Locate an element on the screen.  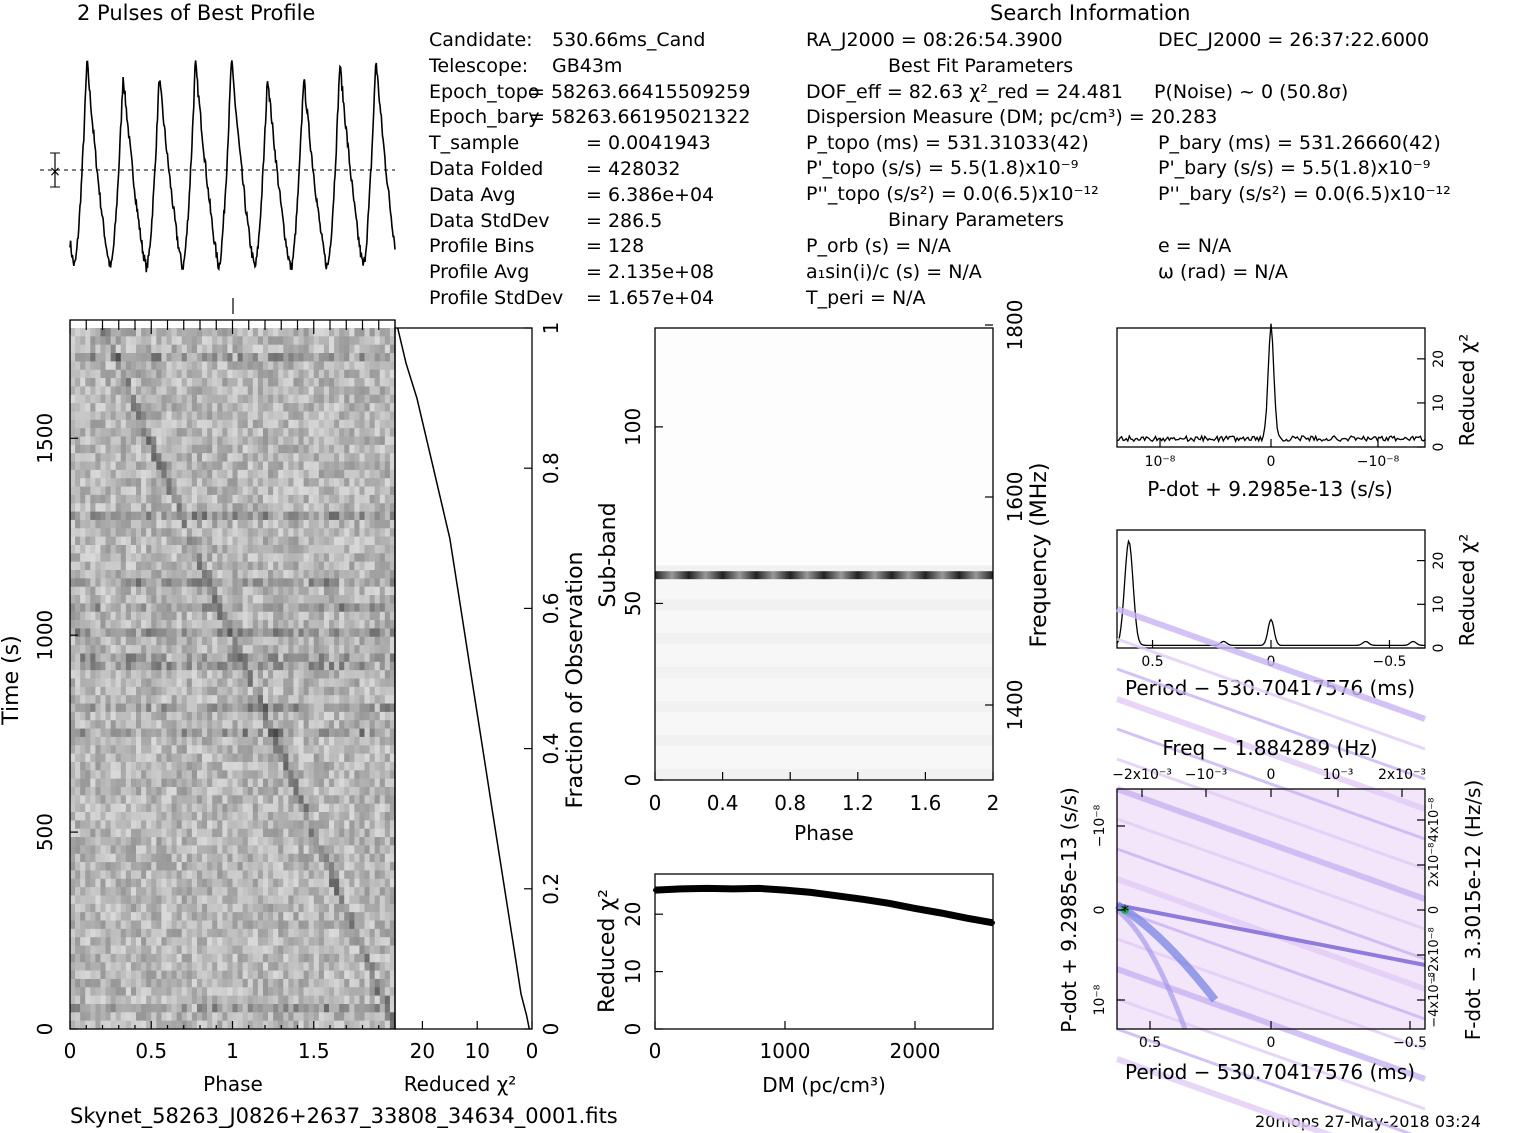
dof-text: DOF_eff = 82.63 χ²_red = 24.481 is located at coordinates (964, 92).